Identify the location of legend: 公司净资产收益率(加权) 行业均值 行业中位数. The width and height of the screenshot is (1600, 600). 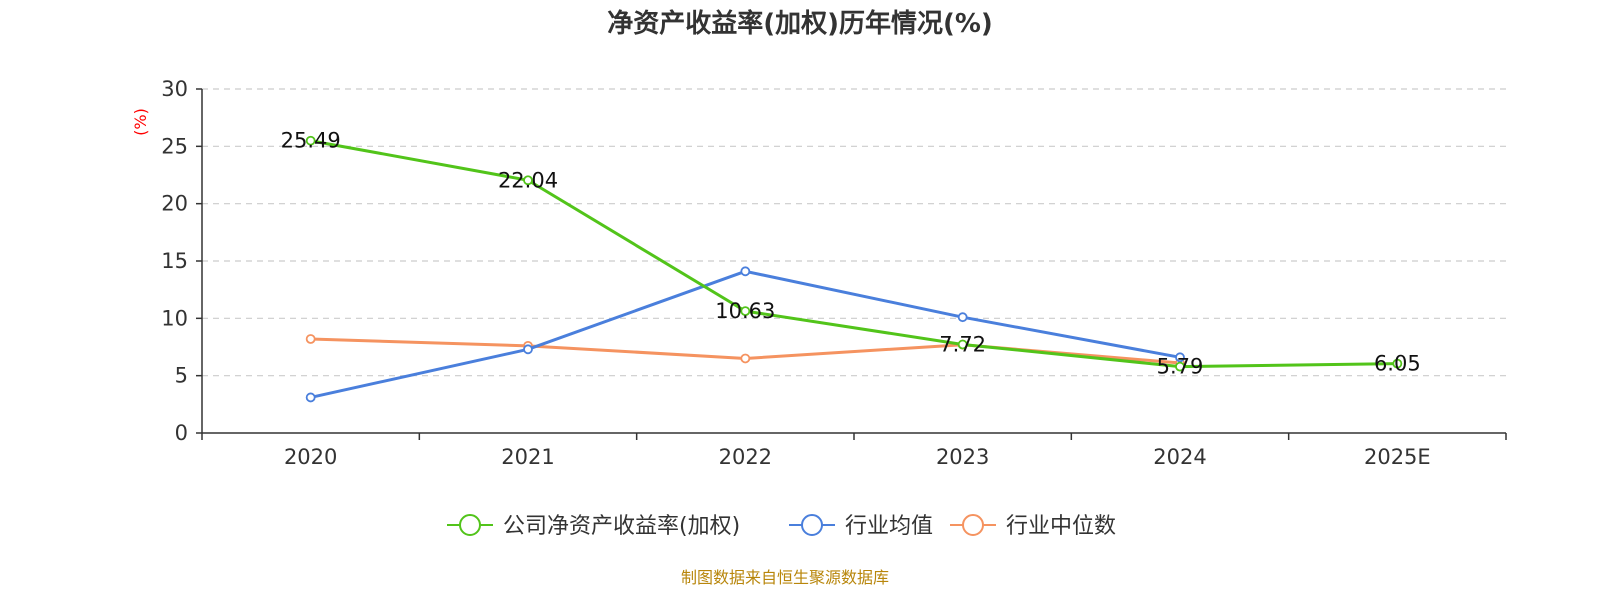
(781, 526).